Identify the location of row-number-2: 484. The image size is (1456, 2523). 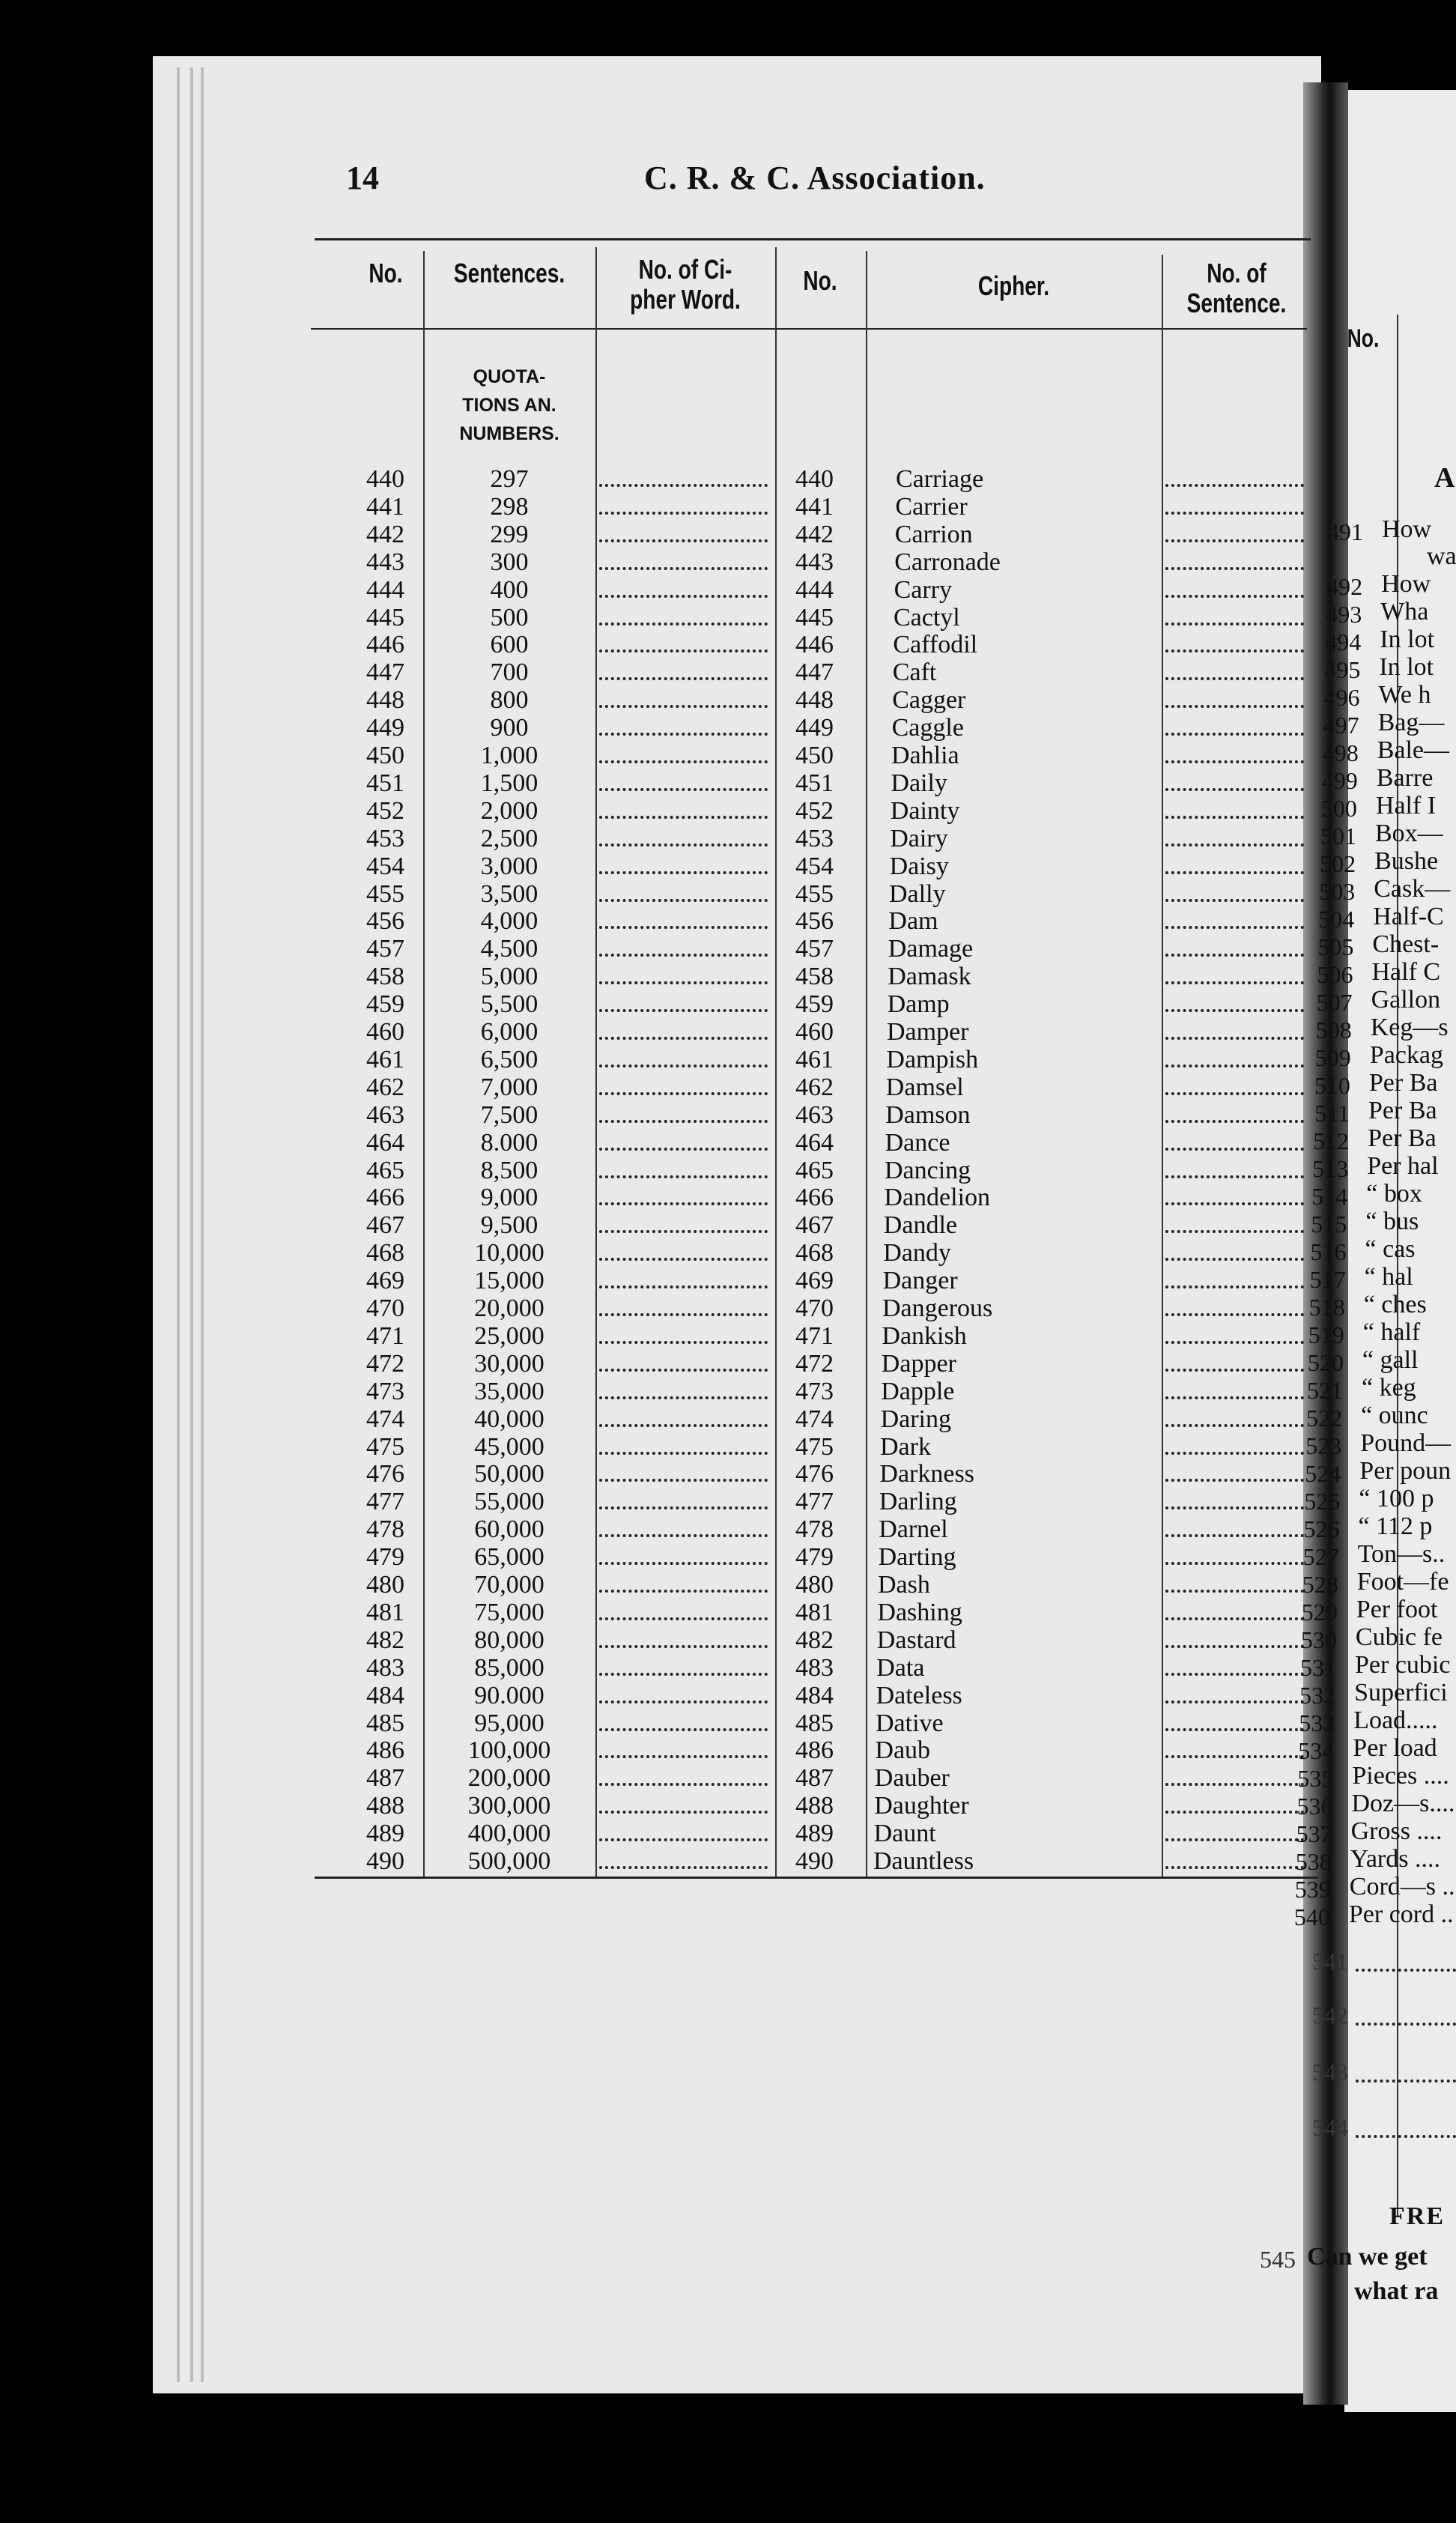
(814, 1695).